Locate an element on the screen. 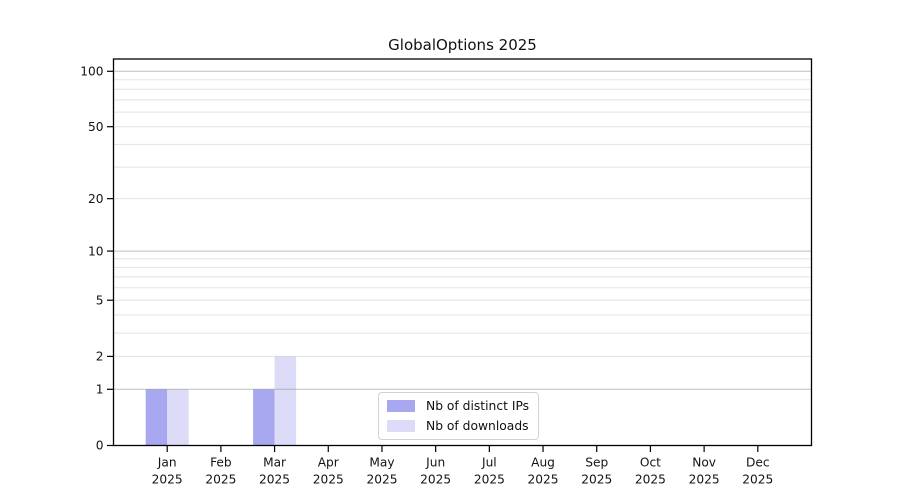 Image resolution: width=900 pixels, height=500 pixels. chart-title: GlobalOptions 2025 is located at coordinates (462, 45).